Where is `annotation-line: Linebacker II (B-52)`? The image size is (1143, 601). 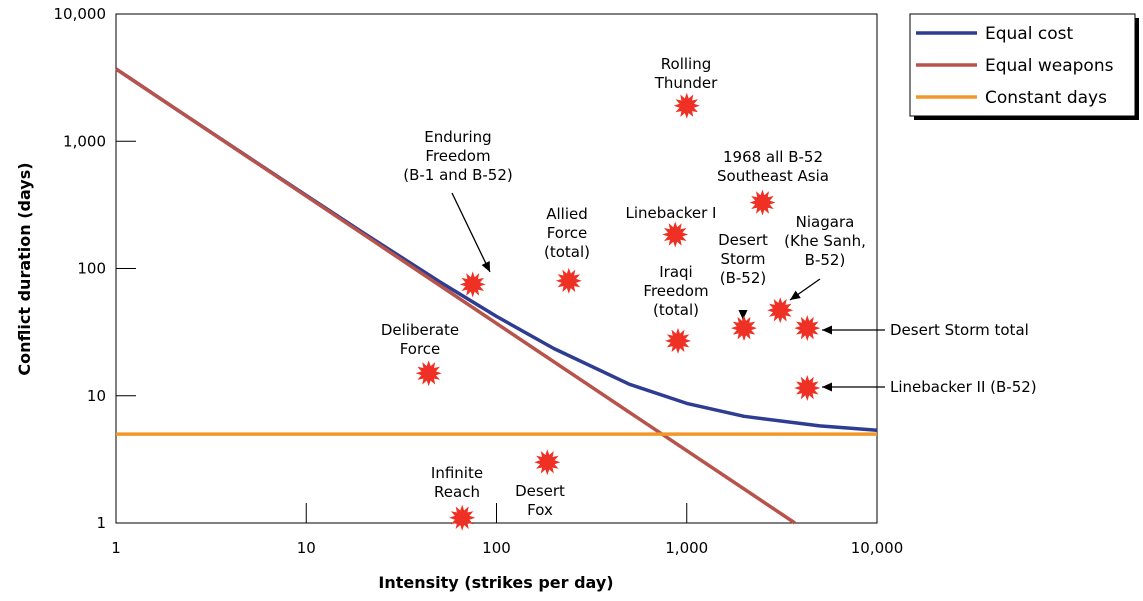 annotation-line: Linebacker II (B-52) is located at coordinates (963, 387).